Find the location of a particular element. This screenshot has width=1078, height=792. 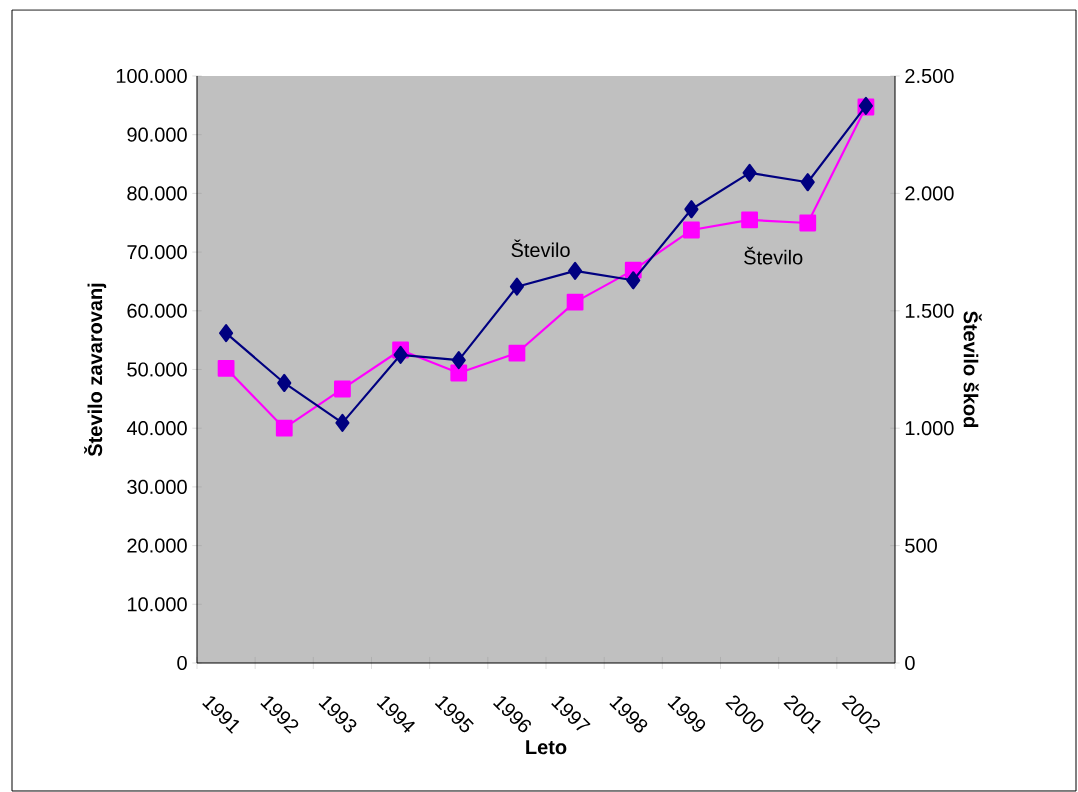

y-tick-label: 80.000 is located at coordinates (157, 193).